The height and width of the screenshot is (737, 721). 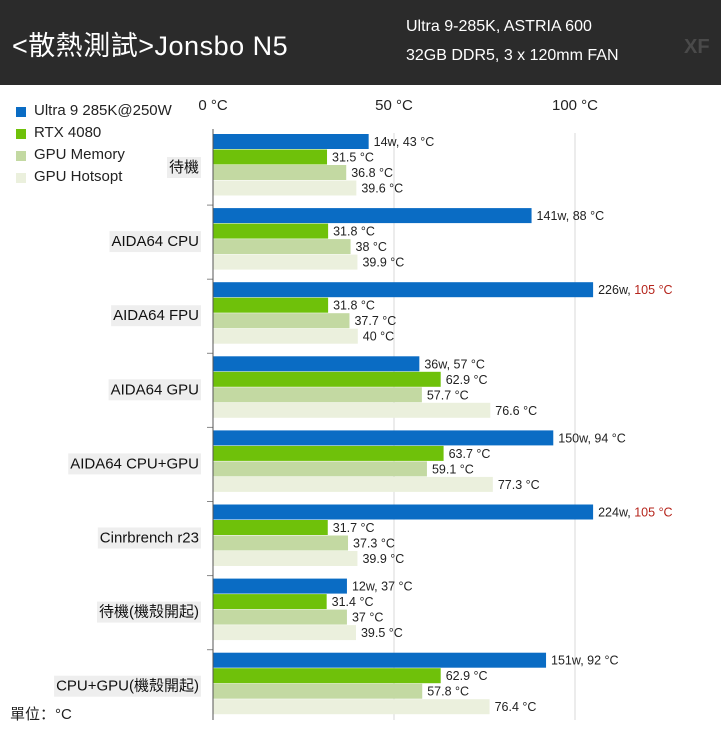 I want to click on spec-line-2: 32GB DDR5, 3 x 120mm FAN, so click(x=512, y=55).